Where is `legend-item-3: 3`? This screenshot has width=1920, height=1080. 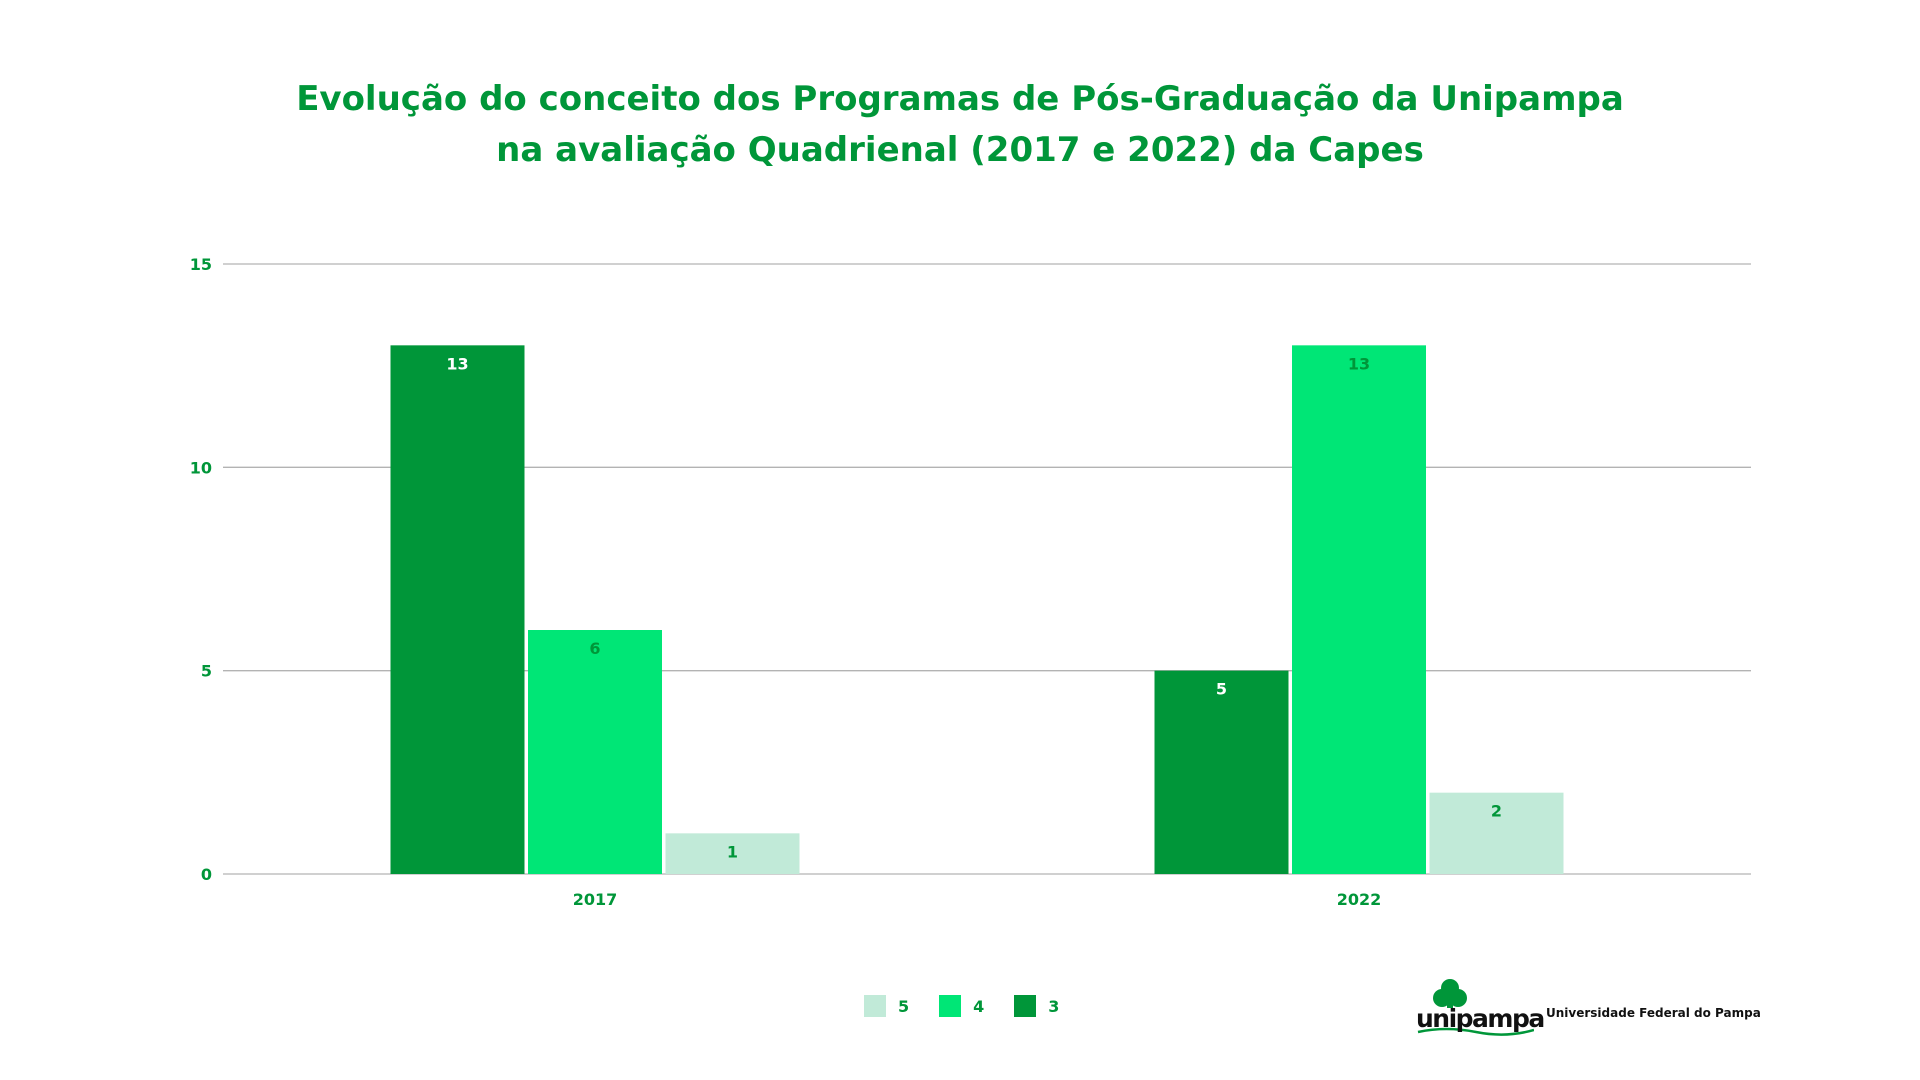
legend-item-3: 3 is located at coordinates (1036, 1006).